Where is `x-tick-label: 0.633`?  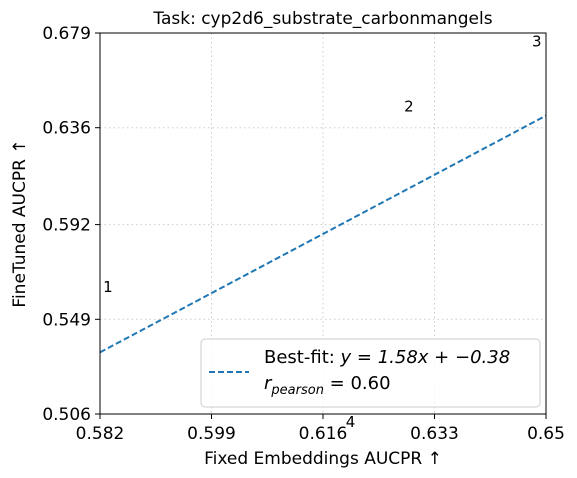 x-tick-label: 0.633 is located at coordinates (434, 434).